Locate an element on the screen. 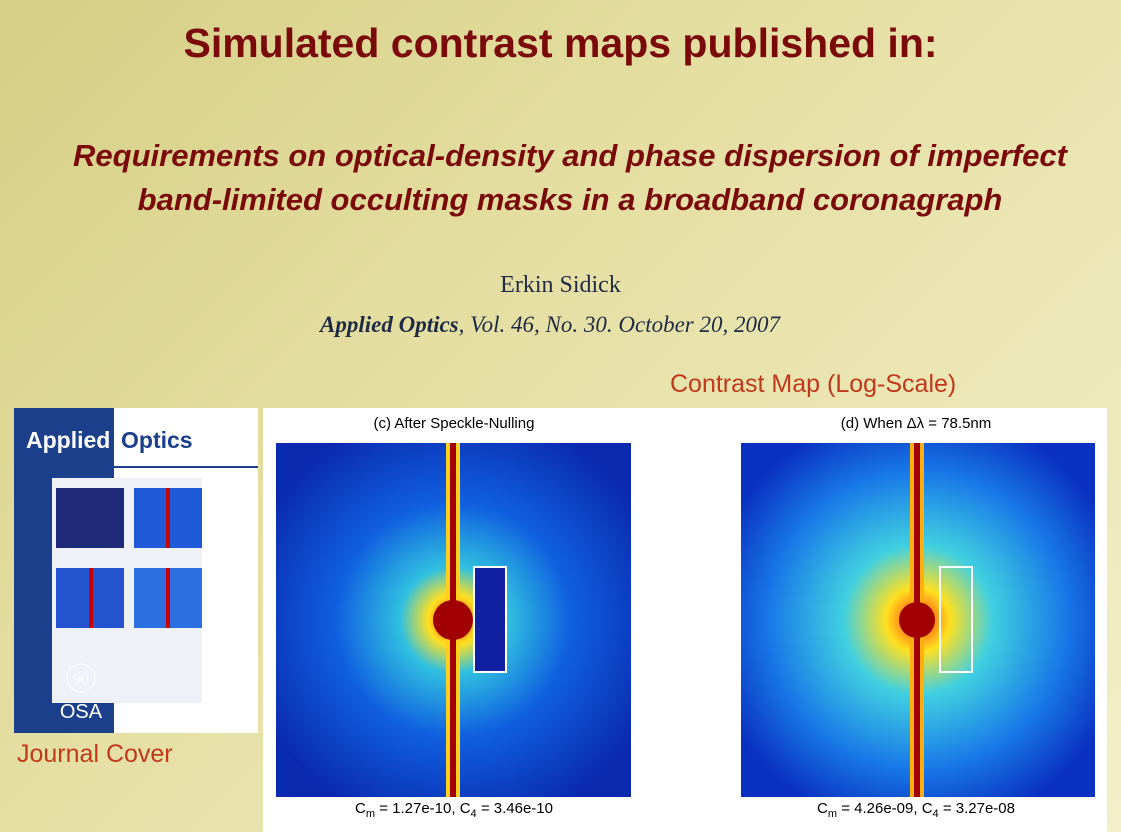 The width and height of the screenshot is (1121, 832). panel-caption: Cm = 1.27e-10, C4 = 3.46e-10 is located at coordinates (454, 810).